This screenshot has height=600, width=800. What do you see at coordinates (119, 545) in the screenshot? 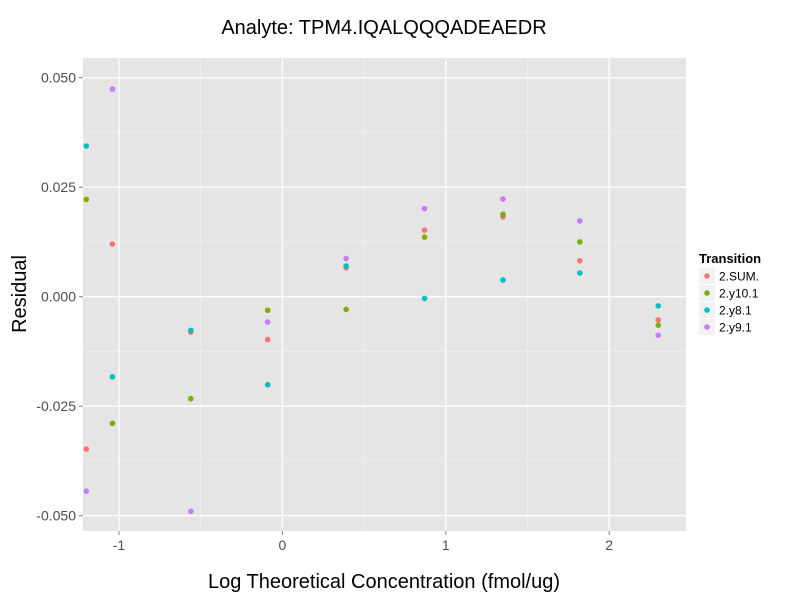
I see `x-tick-label: -1` at bounding box center [119, 545].